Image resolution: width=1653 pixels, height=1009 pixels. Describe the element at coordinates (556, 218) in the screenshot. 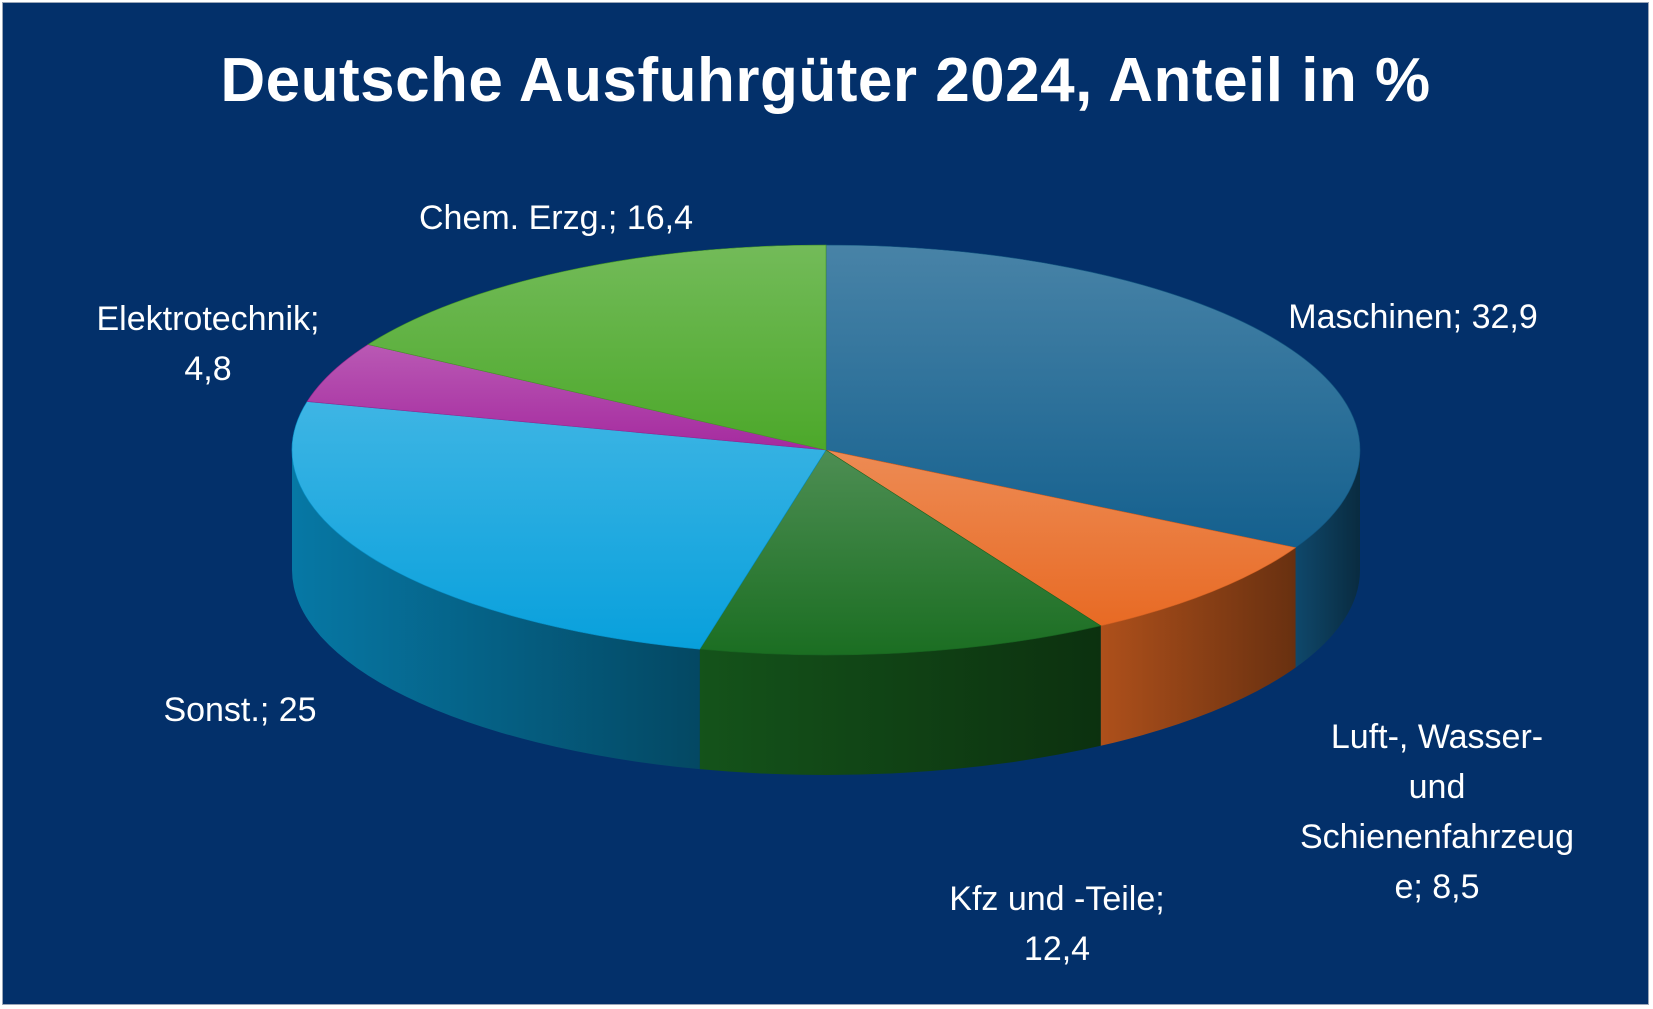

I see `data-label-chem-erzg: Chem. Erzg.; 16,4` at that location.